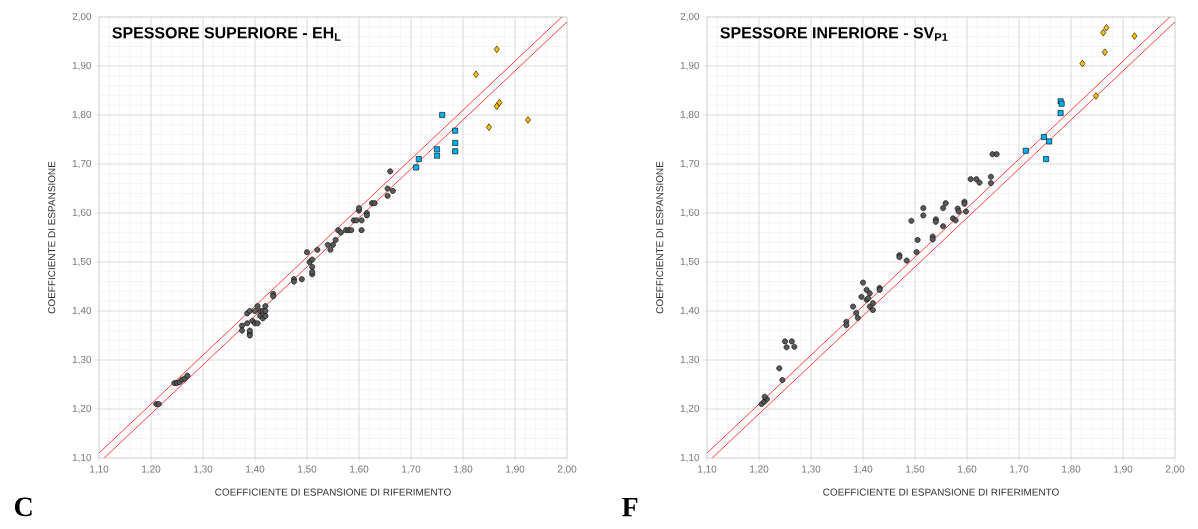 This screenshot has width=1198, height=529. I want to click on chart-title: SPESSORE SUPERIORE - EH$_{L}$, so click(226, 34).